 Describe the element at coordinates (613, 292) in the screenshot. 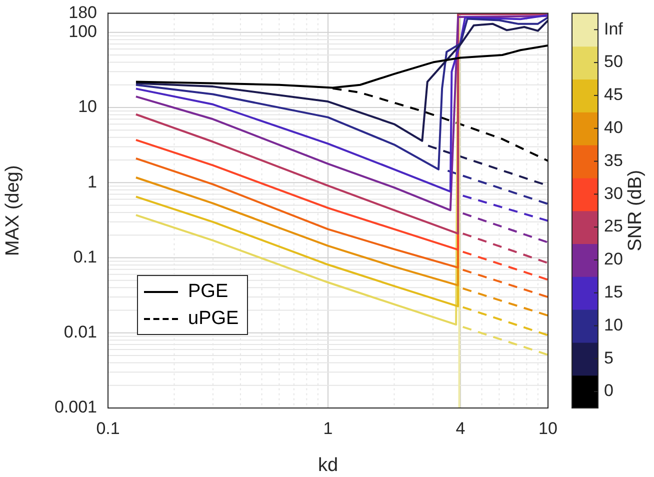

I see `color-bar-label: 15` at that location.